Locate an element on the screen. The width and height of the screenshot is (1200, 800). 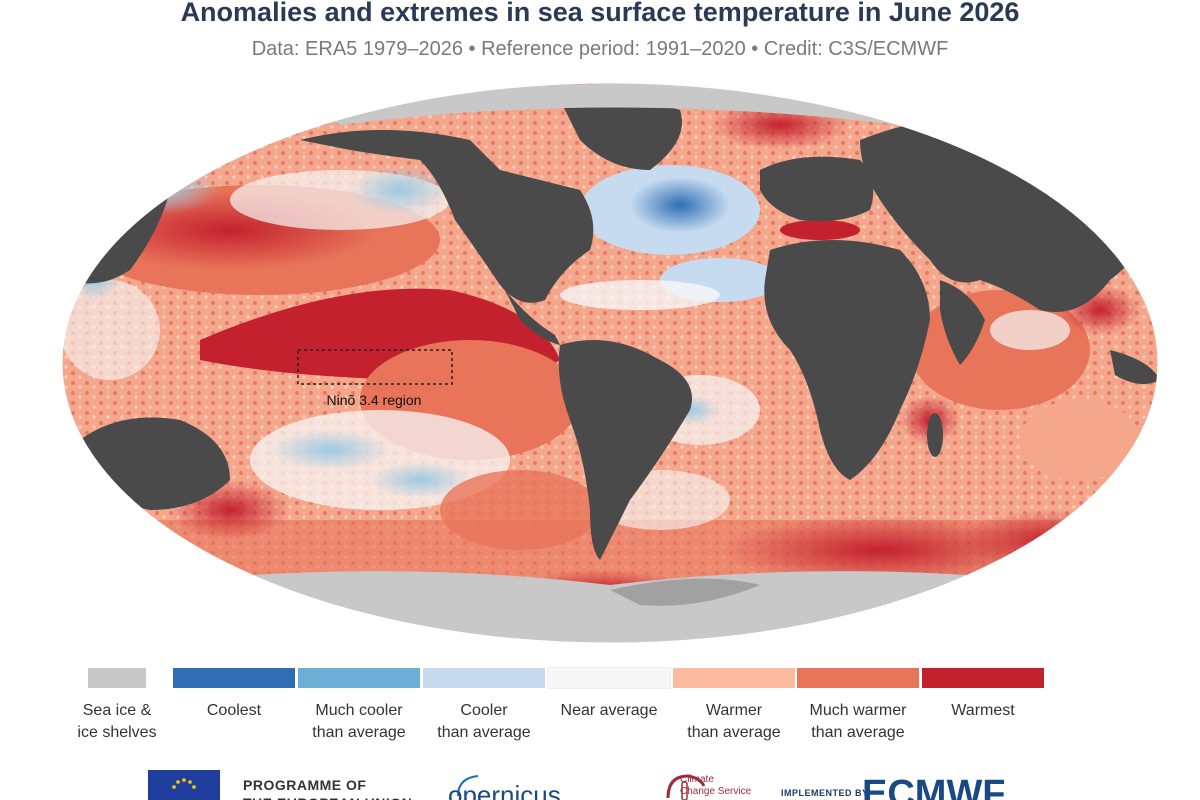
legend-item: Warmest is located at coordinates (983, 693).